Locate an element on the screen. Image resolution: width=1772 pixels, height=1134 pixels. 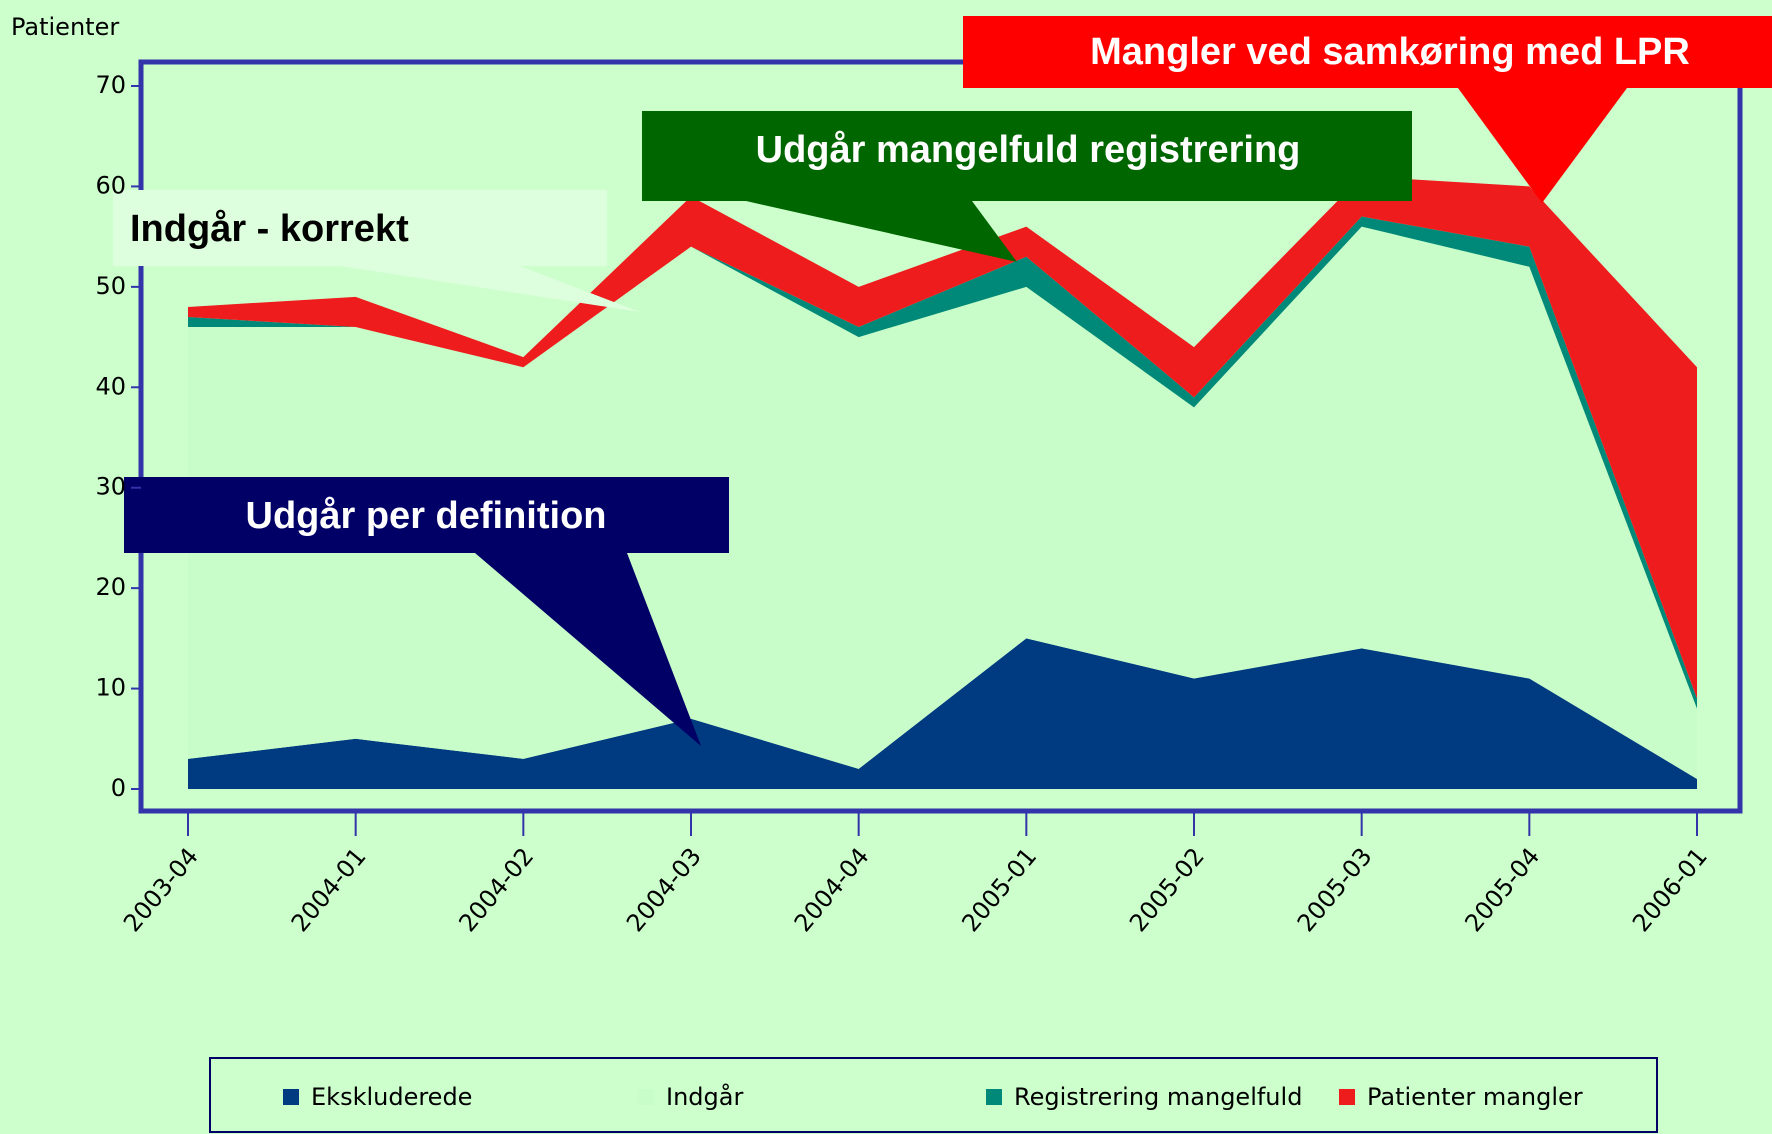
callout-definition: Udgår per definition is located at coordinates (426, 611).